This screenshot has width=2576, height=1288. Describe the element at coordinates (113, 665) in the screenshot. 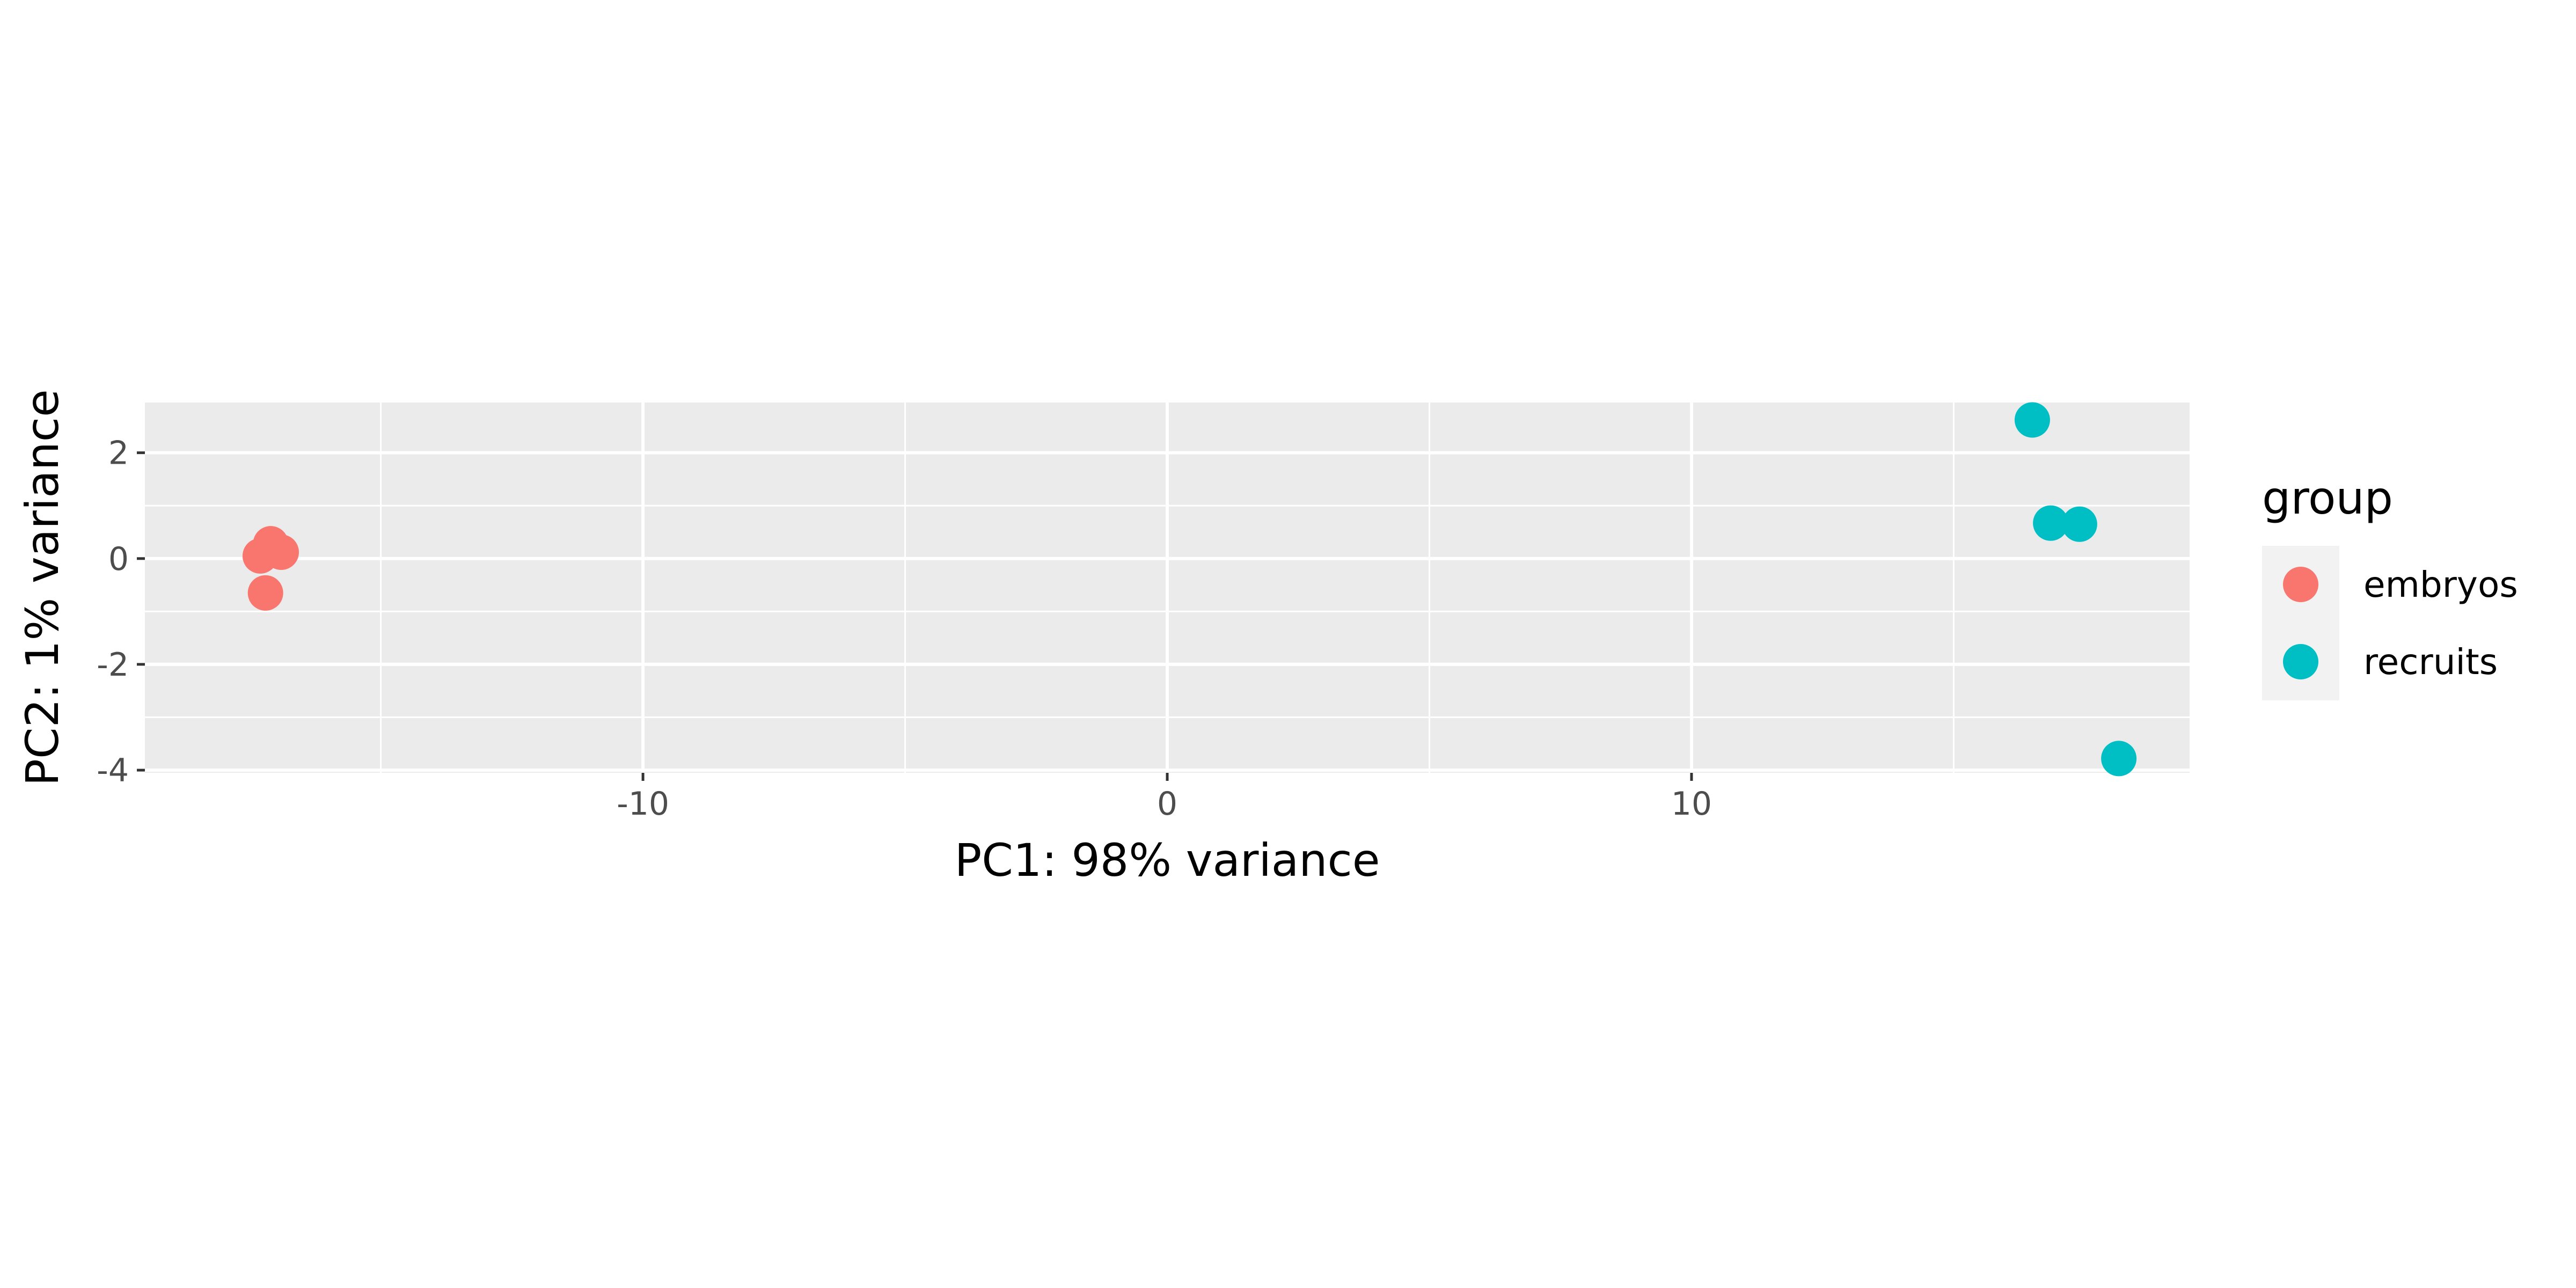

I see `y-tick-label: -2` at that location.